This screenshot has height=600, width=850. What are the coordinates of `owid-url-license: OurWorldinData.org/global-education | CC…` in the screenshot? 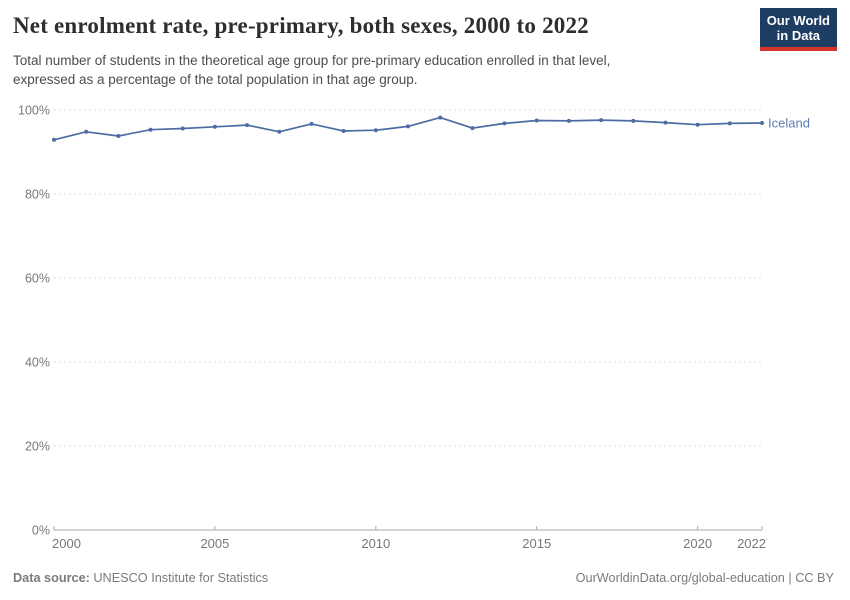 It's located at (704, 578).